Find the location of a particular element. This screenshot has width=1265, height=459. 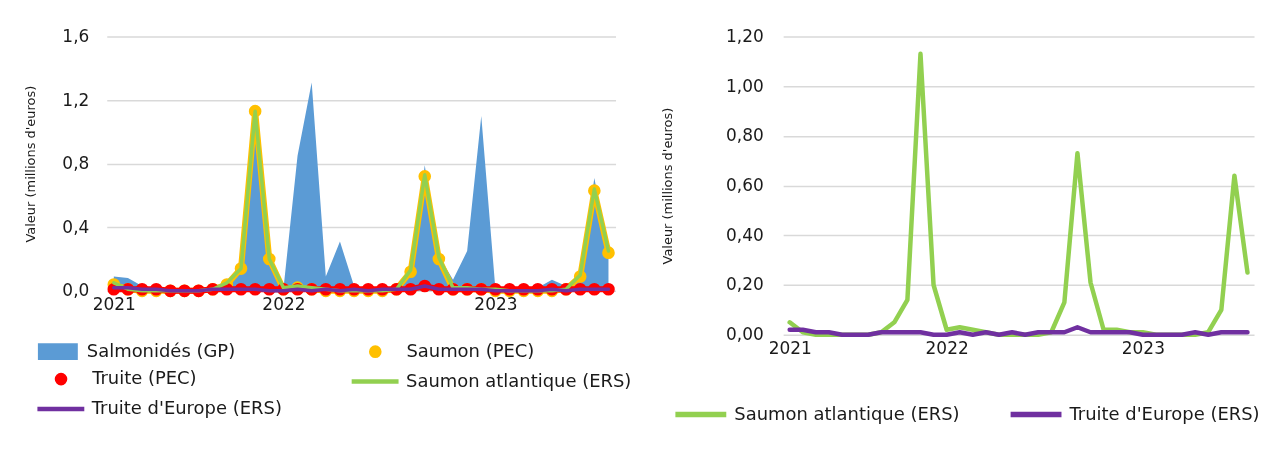

y-tick-label: 0,20 is located at coordinates (744, 284).